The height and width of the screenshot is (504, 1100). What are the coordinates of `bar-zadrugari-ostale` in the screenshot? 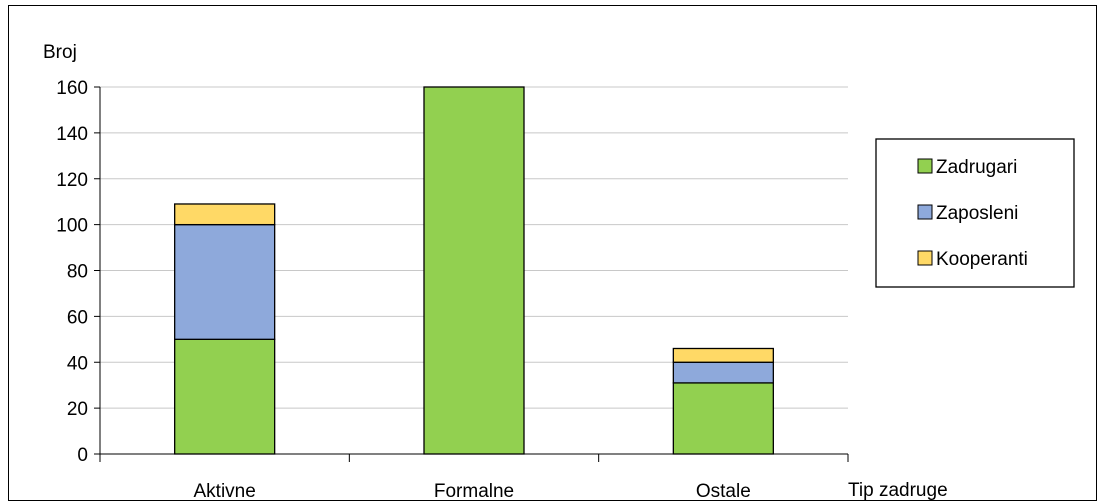 It's located at (723, 418).